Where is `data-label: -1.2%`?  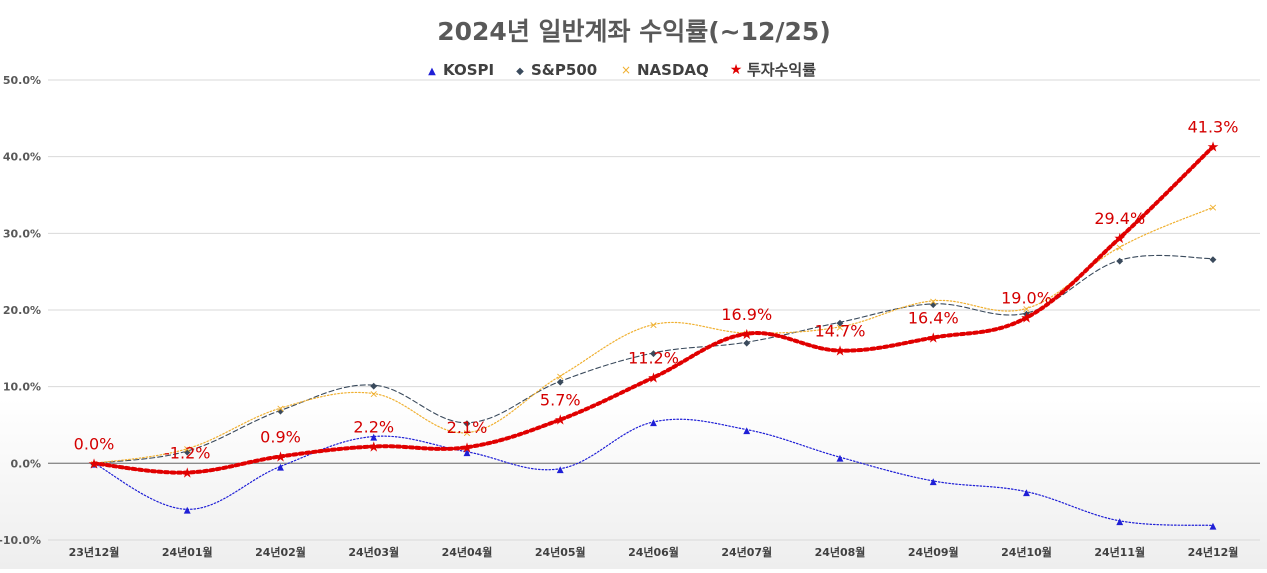 data-label: -1.2% is located at coordinates (187, 453).